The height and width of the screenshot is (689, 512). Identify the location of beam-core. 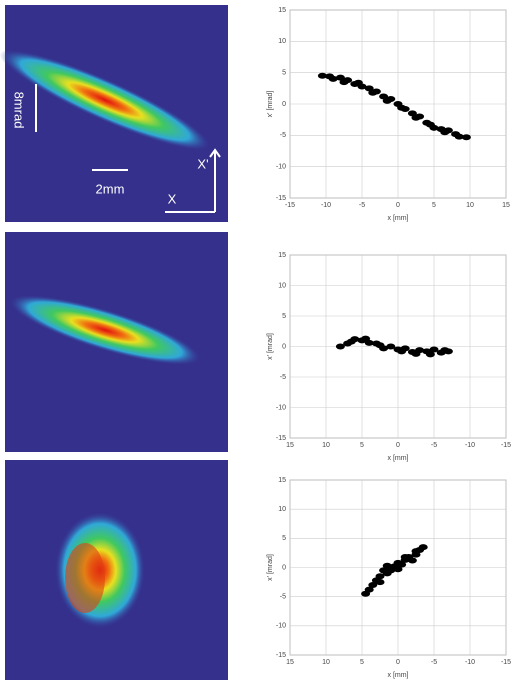
(85, 578).